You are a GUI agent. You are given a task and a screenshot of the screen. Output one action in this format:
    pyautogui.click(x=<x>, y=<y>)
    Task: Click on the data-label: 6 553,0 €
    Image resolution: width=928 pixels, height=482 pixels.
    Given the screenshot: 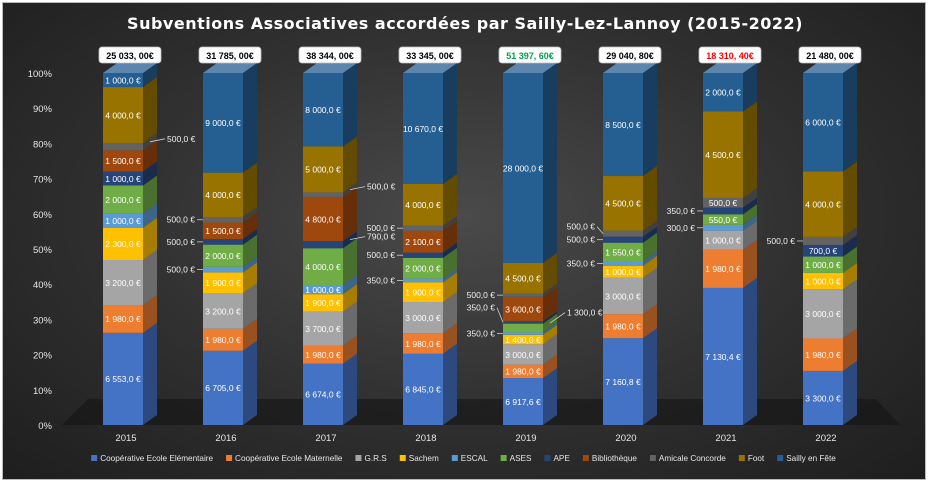 What is the action you would take?
    pyautogui.click(x=123, y=379)
    